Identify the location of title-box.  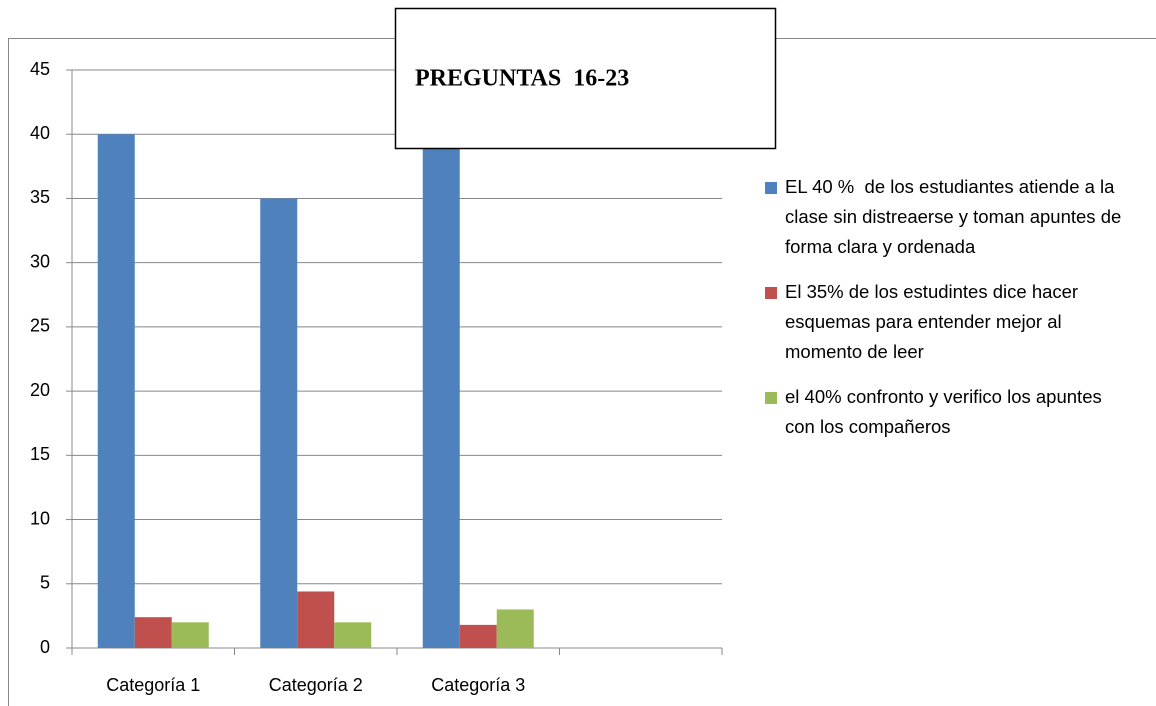
(585, 78).